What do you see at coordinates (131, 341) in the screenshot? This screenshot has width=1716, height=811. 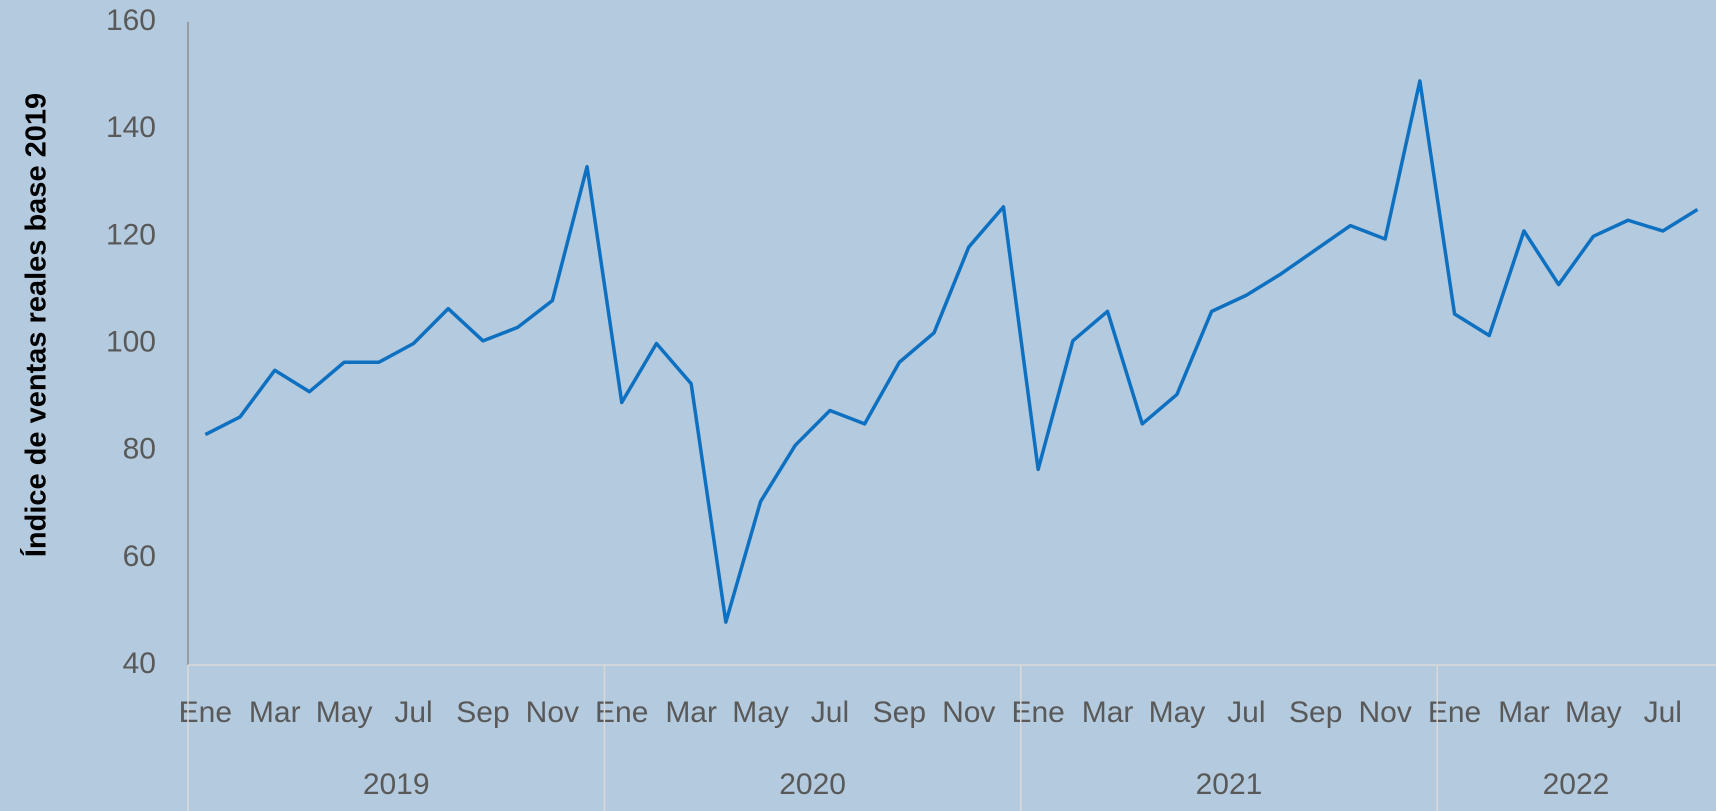 I see `y-tick-label: 100` at bounding box center [131, 341].